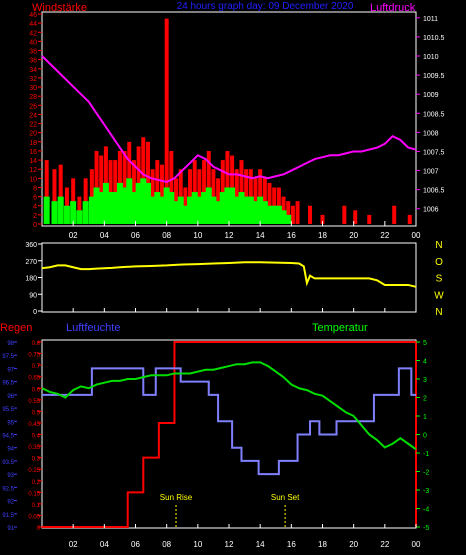 This screenshot has width=466, height=555. What do you see at coordinates (430, 19) in the screenshot?
I see `pressure-axis-tick-label: 1011` at bounding box center [430, 19].